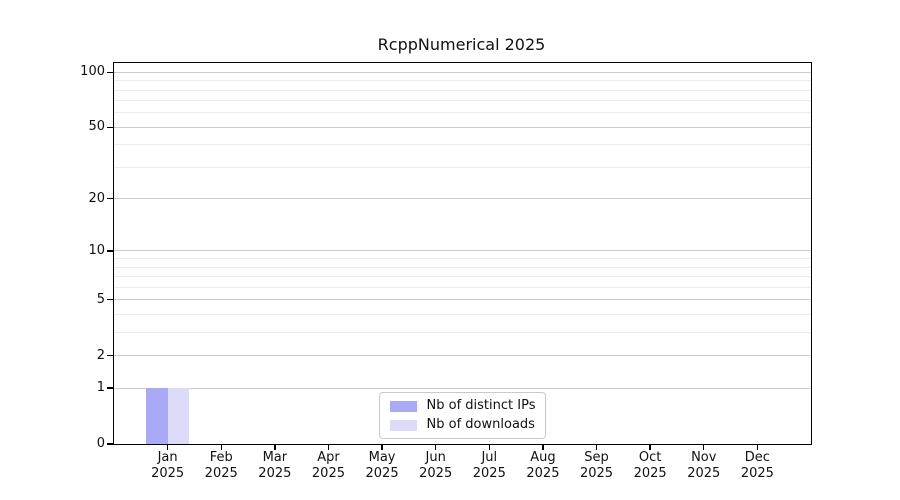 This screenshot has width=900, height=500. I want to click on x-tick-label: Apr 2025, so click(328, 465).